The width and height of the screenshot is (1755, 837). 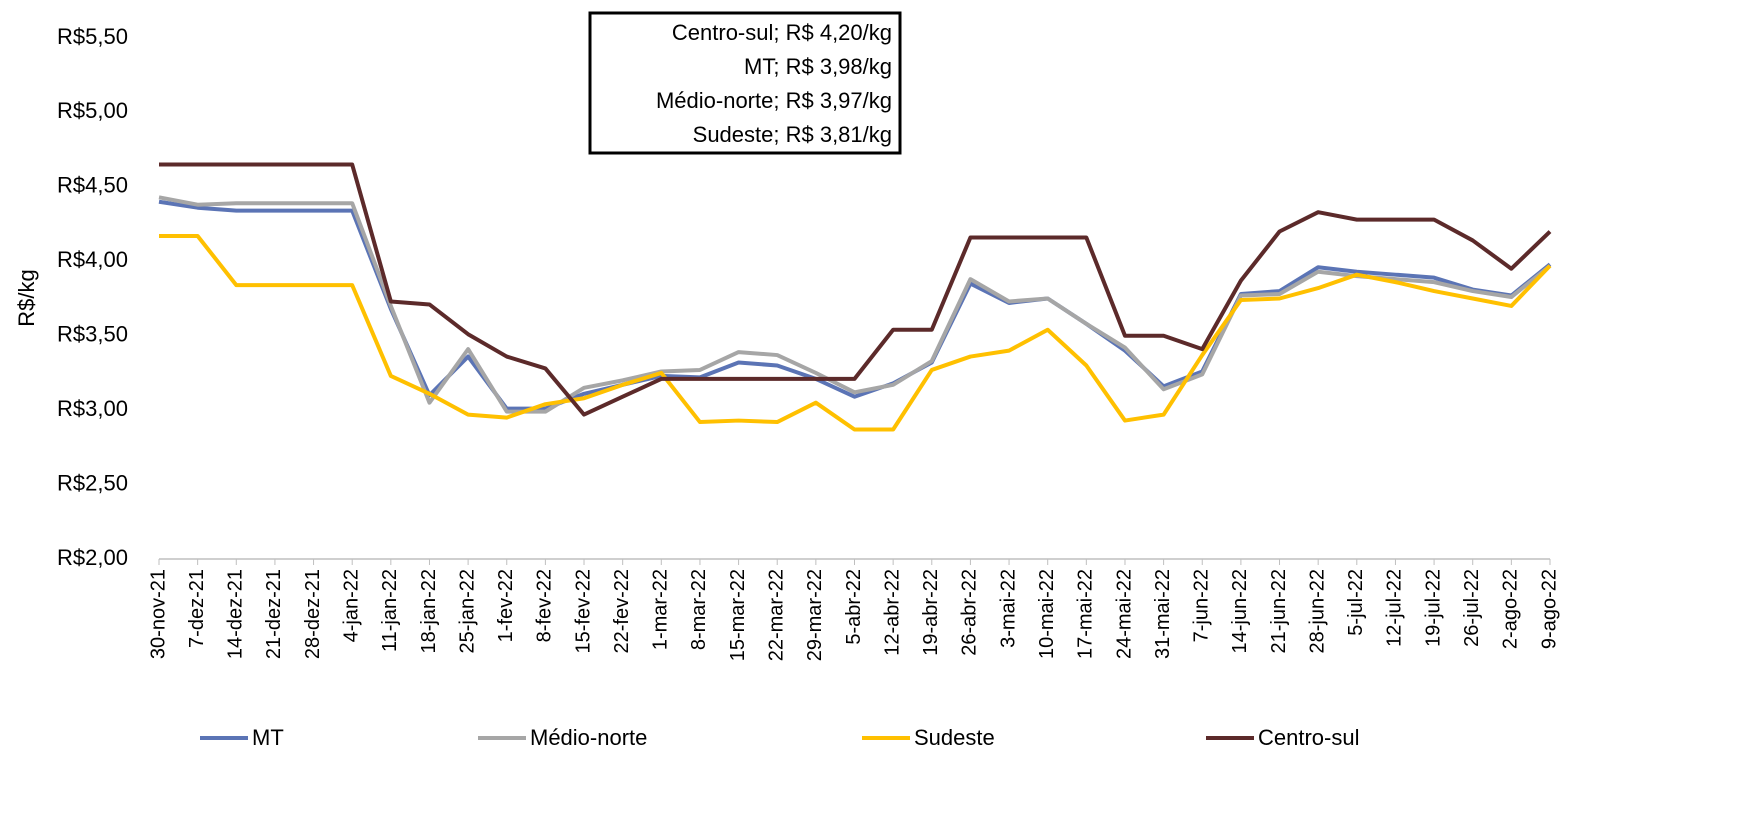 I want to click on x-tick-label: 29-mar-22, so click(x=815, y=615).